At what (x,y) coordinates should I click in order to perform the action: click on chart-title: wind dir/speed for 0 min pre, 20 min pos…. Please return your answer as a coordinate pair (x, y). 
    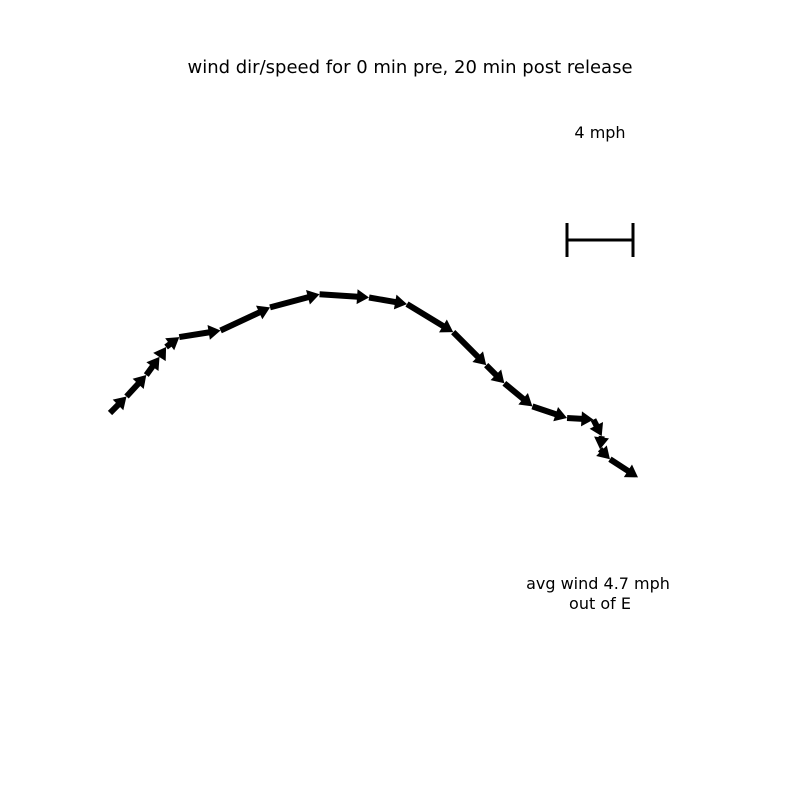
    Looking at the image, I should click on (409, 67).